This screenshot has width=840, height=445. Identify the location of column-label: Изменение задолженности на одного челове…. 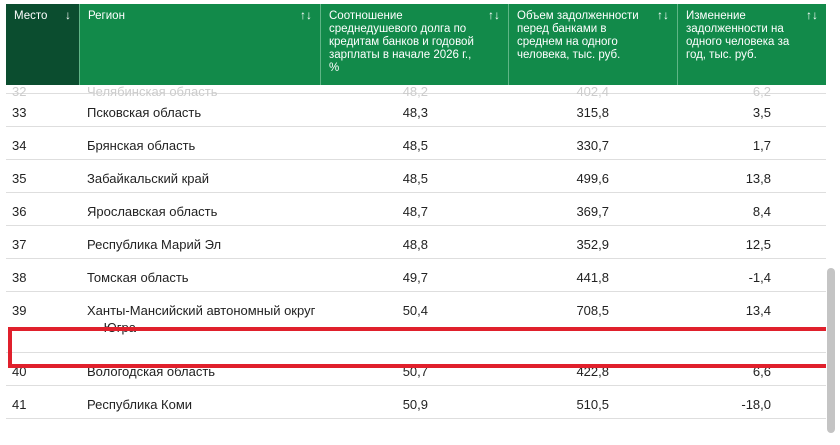
(738, 35).